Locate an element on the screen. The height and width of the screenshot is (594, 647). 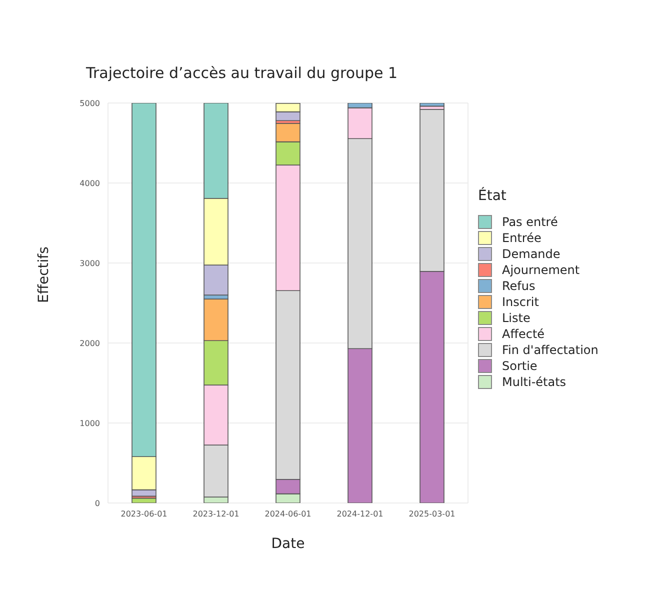
y-axis-title: Effectifs is located at coordinates (44, 274).